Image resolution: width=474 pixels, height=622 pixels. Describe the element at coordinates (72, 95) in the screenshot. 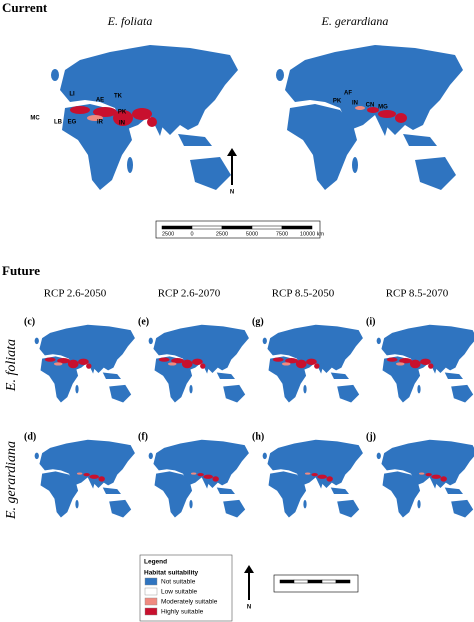

I see `country-label: LI` at that location.